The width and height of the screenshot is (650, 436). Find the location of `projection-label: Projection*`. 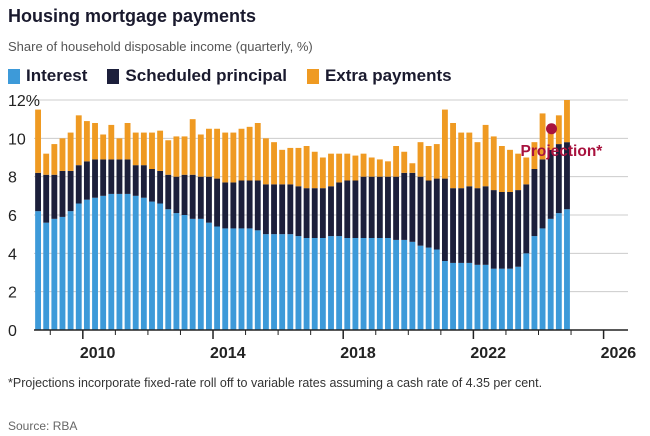

projection-label: Projection* is located at coordinates (562, 151).